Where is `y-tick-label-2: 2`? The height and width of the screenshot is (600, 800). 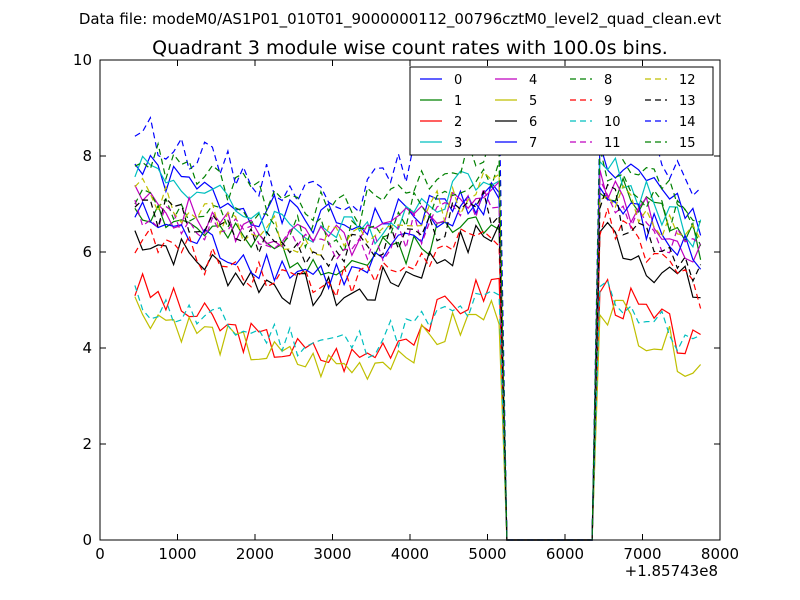
y-tick-label-2: 2 is located at coordinates (87, 444).